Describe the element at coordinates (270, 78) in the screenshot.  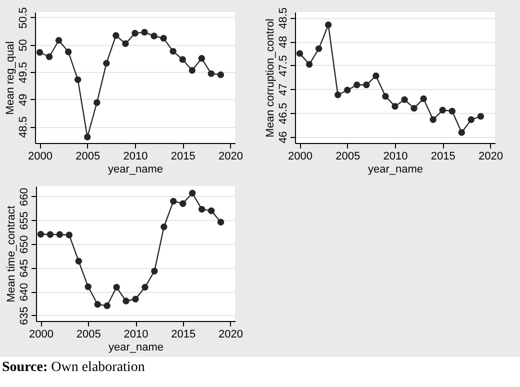
I see `y-axis-title: Mean corruption_control` at that location.